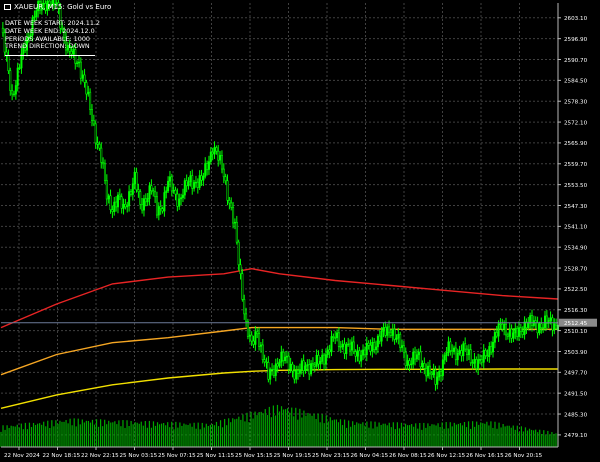 This screenshot has width=600, height=462. What do you see at coordinates (576, 123) in the screenshot?
I see `price-tick-label: 2572.10` at bounding box center [576, 123].